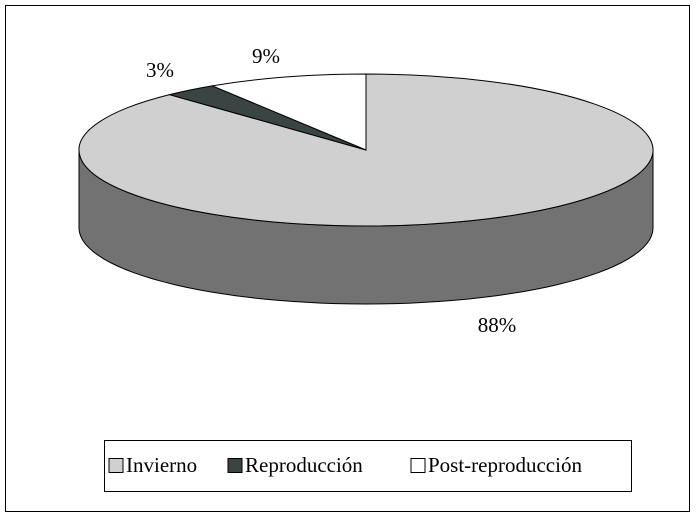  I want to click on legend-label: Post-reproducción, so click(505, 465).